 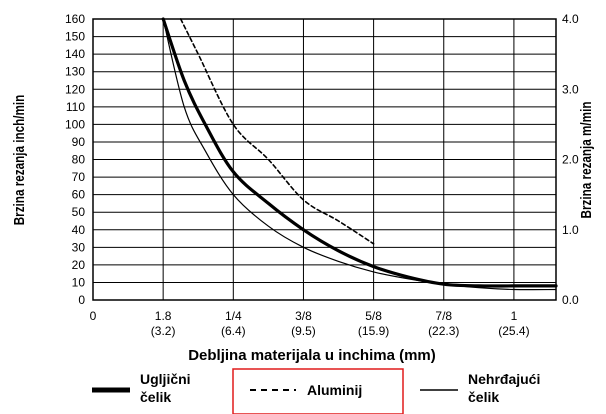 I want to click on y-tick-label-left: 10, so click(x=79, y=282).